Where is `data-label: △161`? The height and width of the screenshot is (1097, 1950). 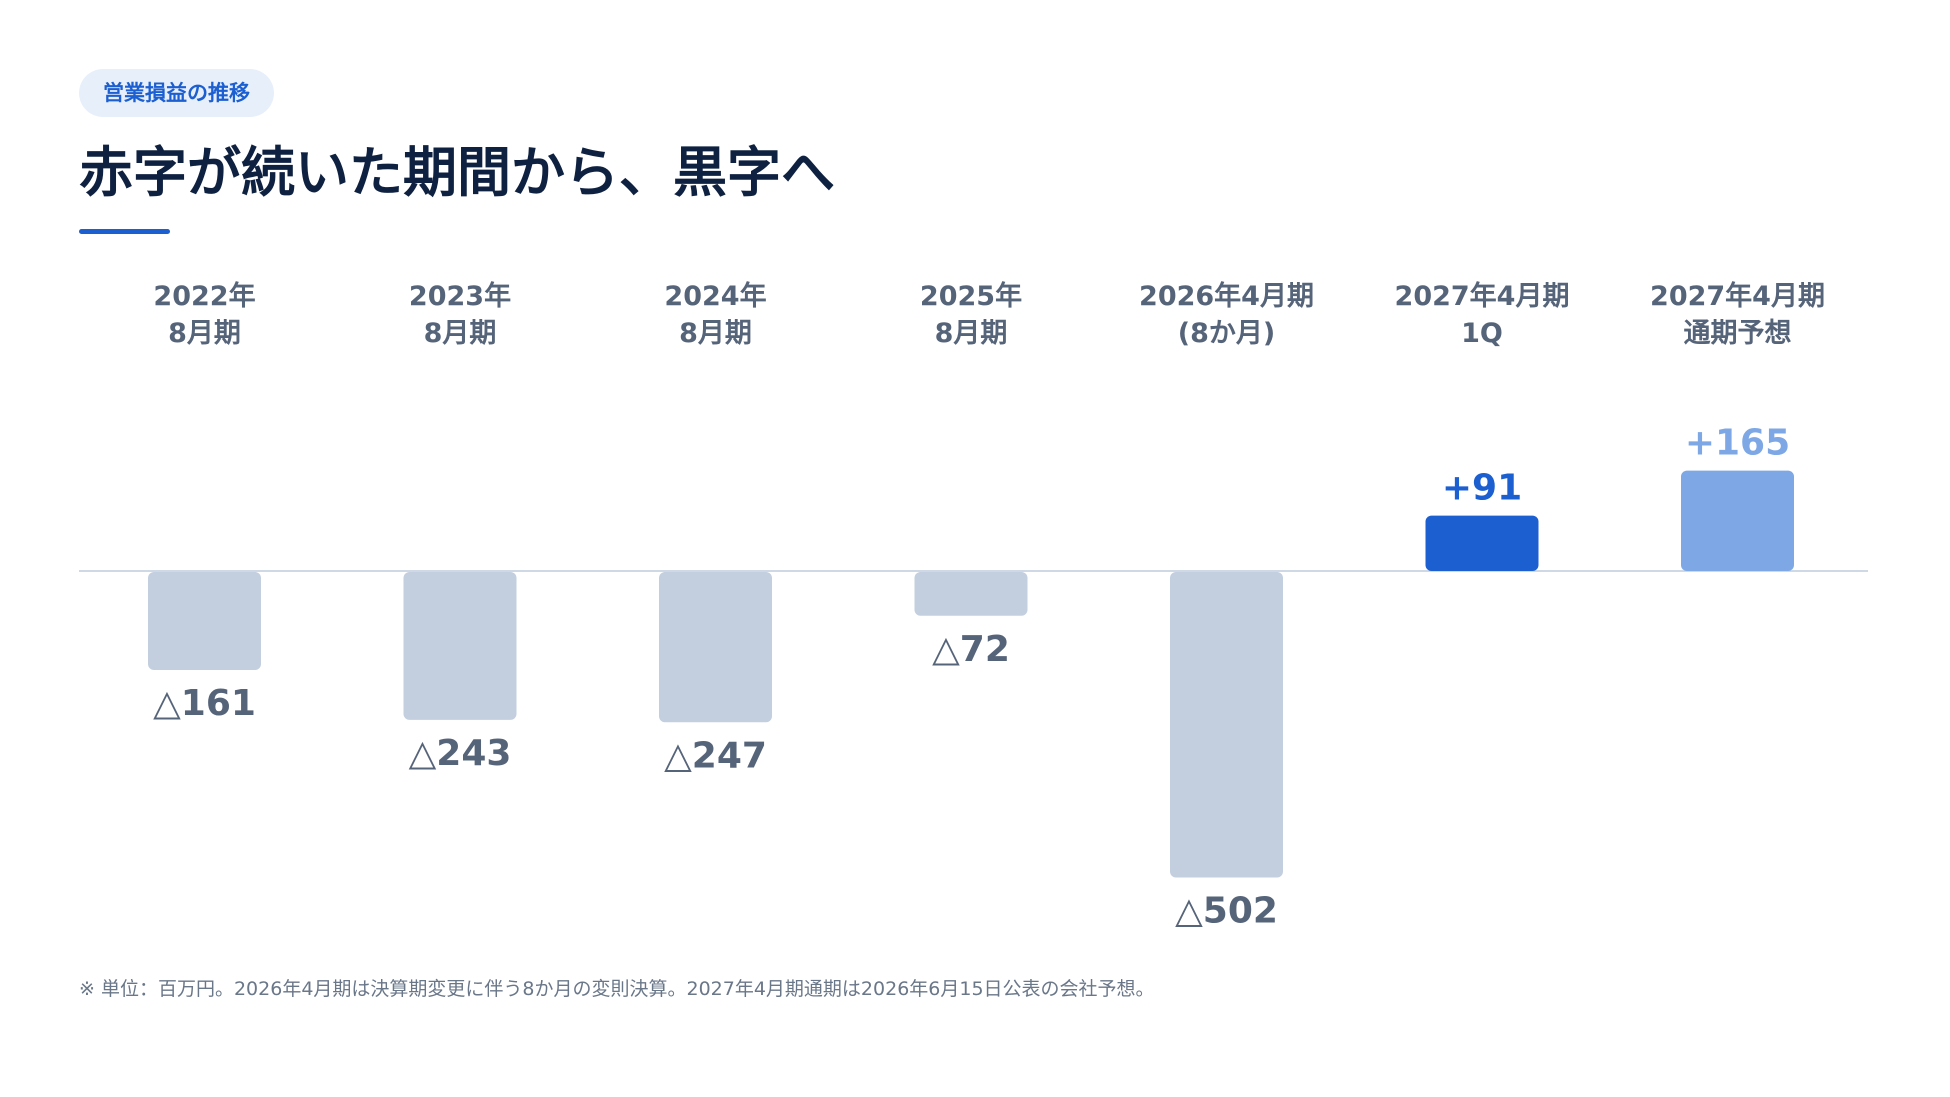 data-label: △161 is located at coordinates (204, 703).